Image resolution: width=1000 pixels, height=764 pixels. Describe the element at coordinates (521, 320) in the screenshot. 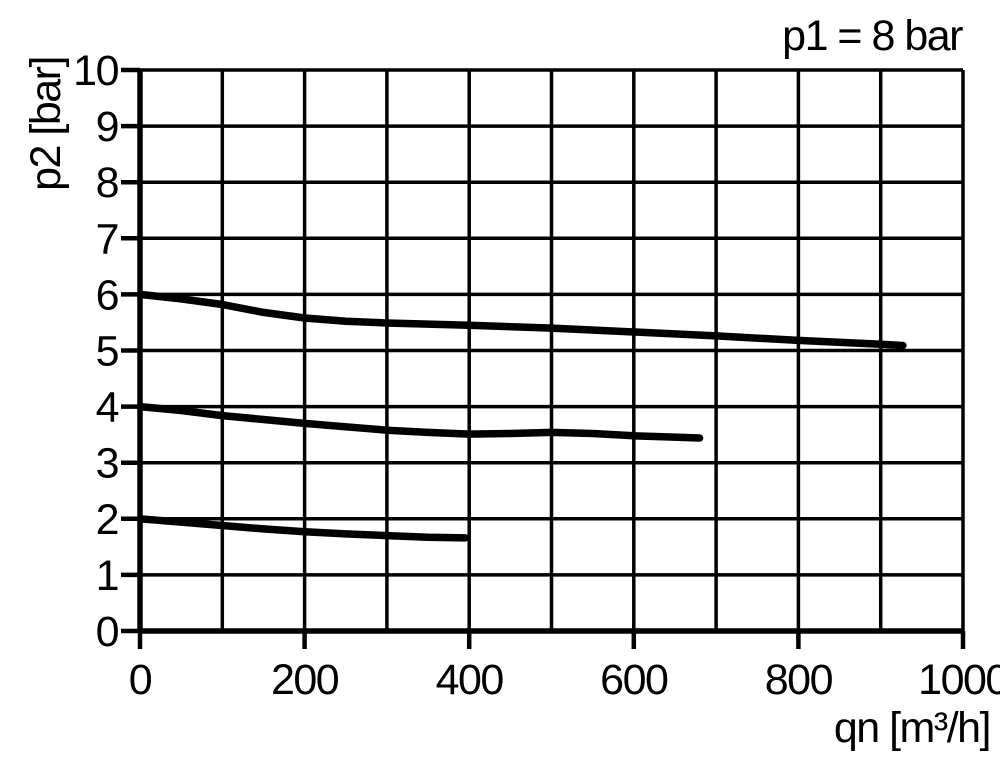

I see `curve-upper-set-6-bar` at that location.